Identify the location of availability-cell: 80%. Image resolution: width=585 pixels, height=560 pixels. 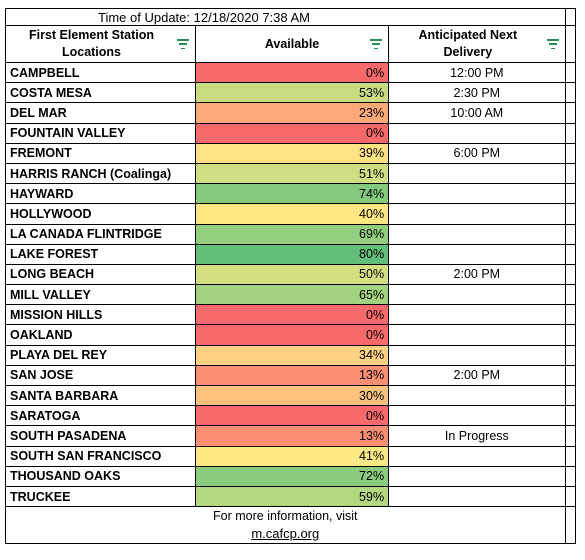
(292, 254).